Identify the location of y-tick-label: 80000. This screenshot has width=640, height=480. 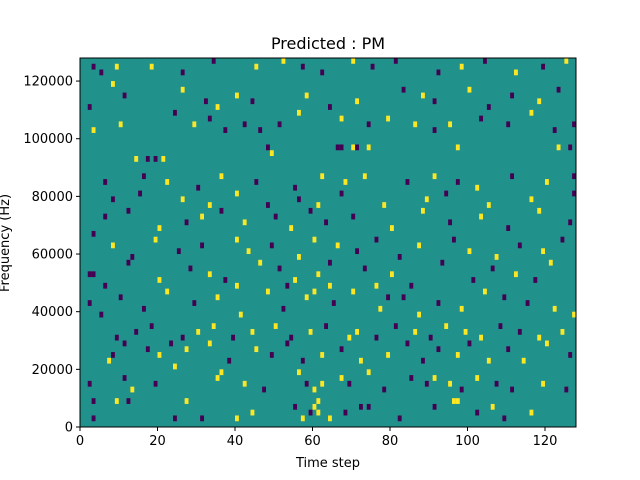
(52, 197).